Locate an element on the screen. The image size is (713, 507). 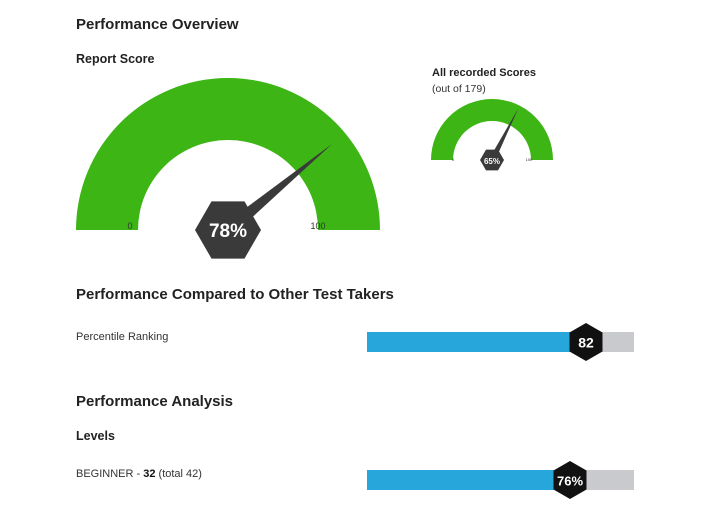
level-bar-track is located at coordinates (500, 480).